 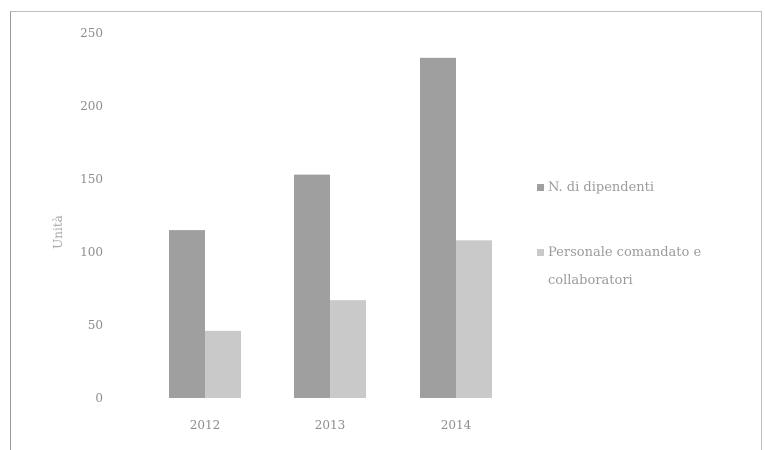 I want to click on legend-swatch-personale, so click(x=540, y=252).